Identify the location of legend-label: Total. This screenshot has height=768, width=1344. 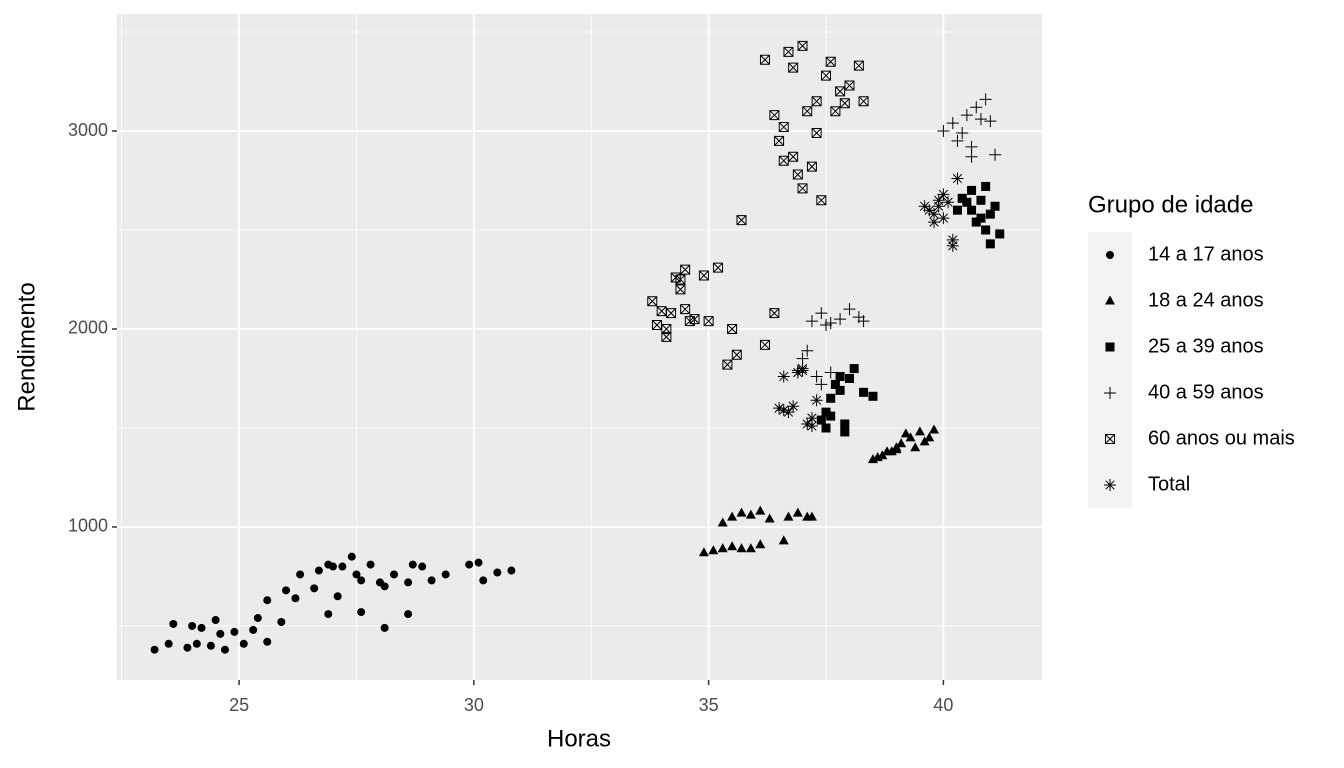
(1169, 484).